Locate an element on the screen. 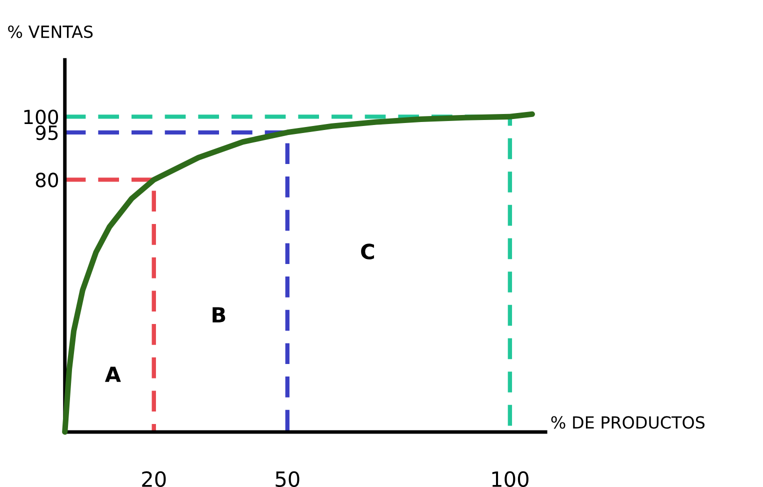  annotation: A is located at coordinates (112, 374).